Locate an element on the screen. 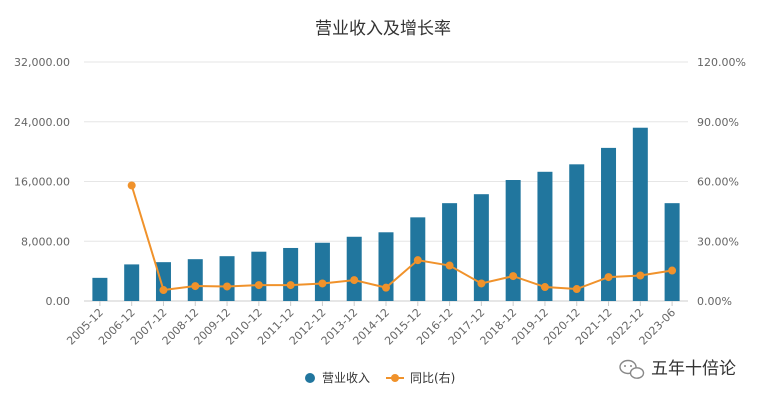 The height and width of the screenshot is (401, 767). watermark-text: 五年十倍论 is located at coordinates (693, 369).